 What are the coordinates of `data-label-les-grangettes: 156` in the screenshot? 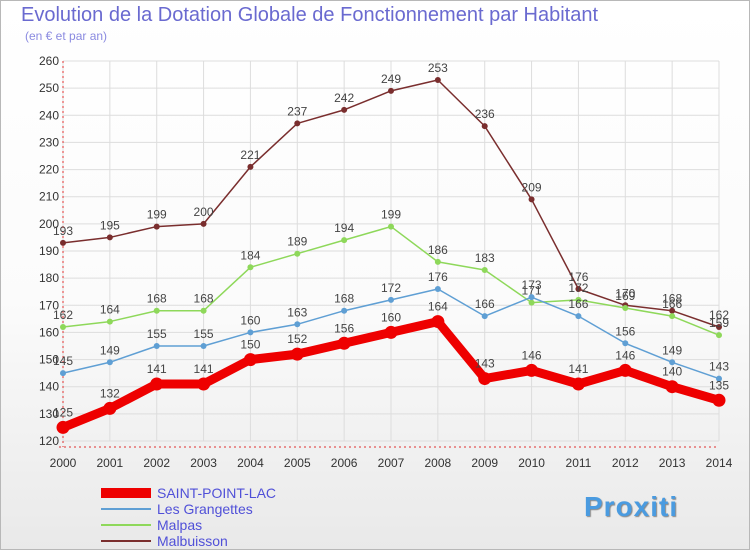 It's located at (625, 331).